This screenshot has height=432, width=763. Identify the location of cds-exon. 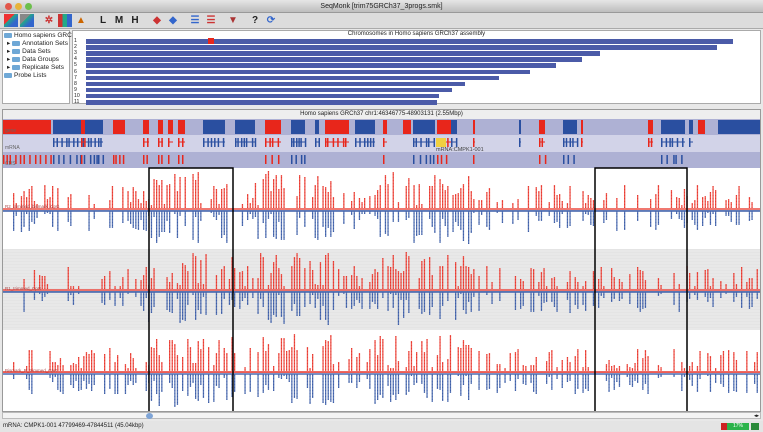
(162, 159).